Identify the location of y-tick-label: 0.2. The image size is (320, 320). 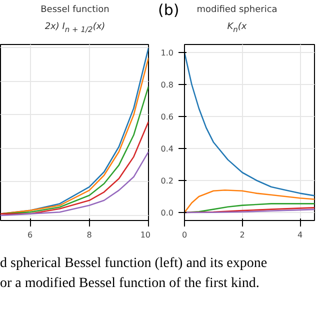
(167, 181).